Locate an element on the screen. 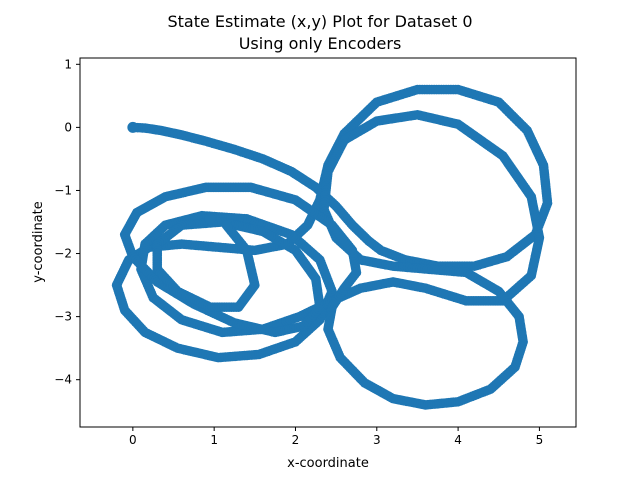 The image size is (640, 480). x-tick-label: 1 is located at coordinates (214, 440).